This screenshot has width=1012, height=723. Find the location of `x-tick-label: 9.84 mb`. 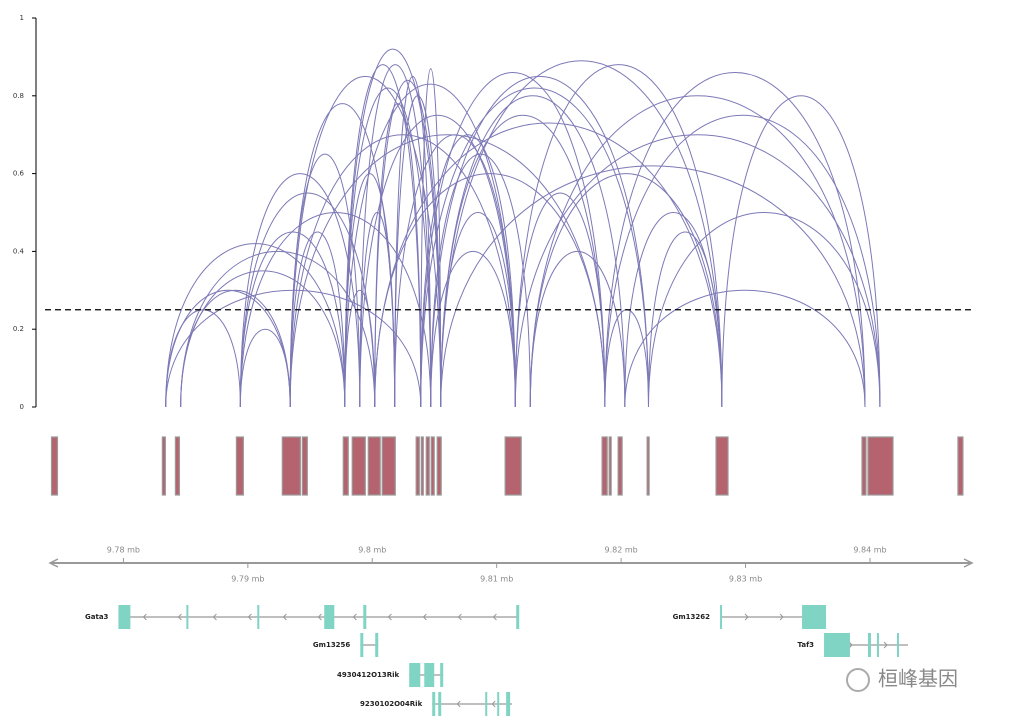

x-tick-label: 9.84 mb is located at coordinates (869, 550).